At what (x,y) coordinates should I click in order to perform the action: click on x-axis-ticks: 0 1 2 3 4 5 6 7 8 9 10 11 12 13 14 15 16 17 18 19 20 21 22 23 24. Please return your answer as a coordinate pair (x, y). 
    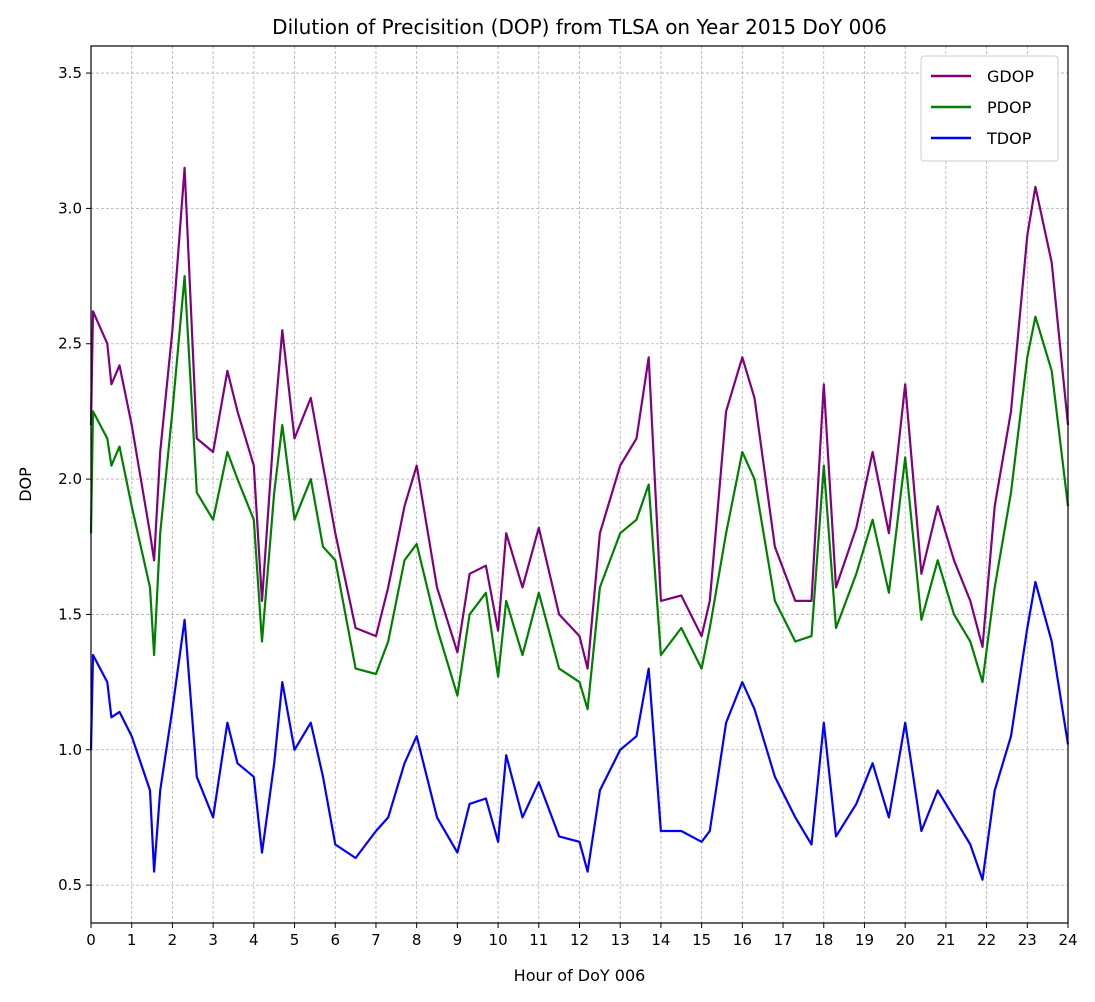
    Looking at the image, I should click on (582, 936).